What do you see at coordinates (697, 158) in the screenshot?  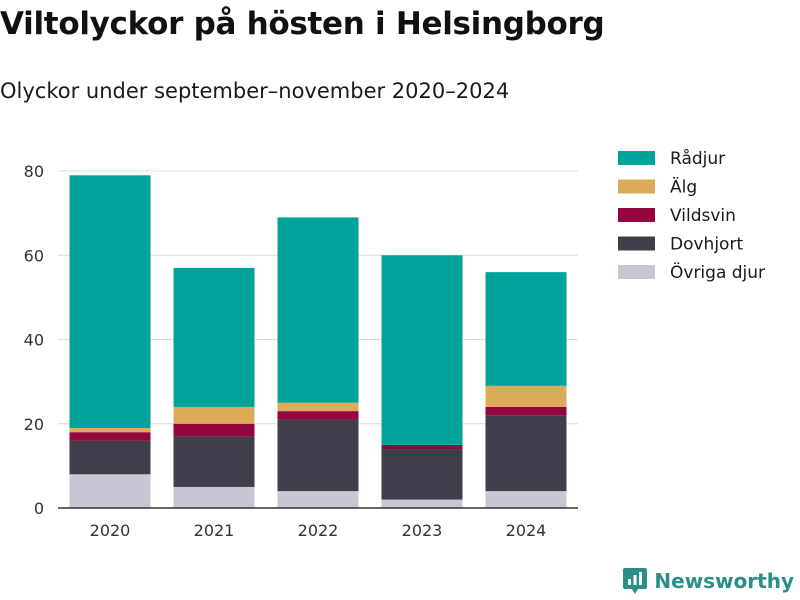 I see `legend-label: Rådjur` at bounding box center [697, 158].